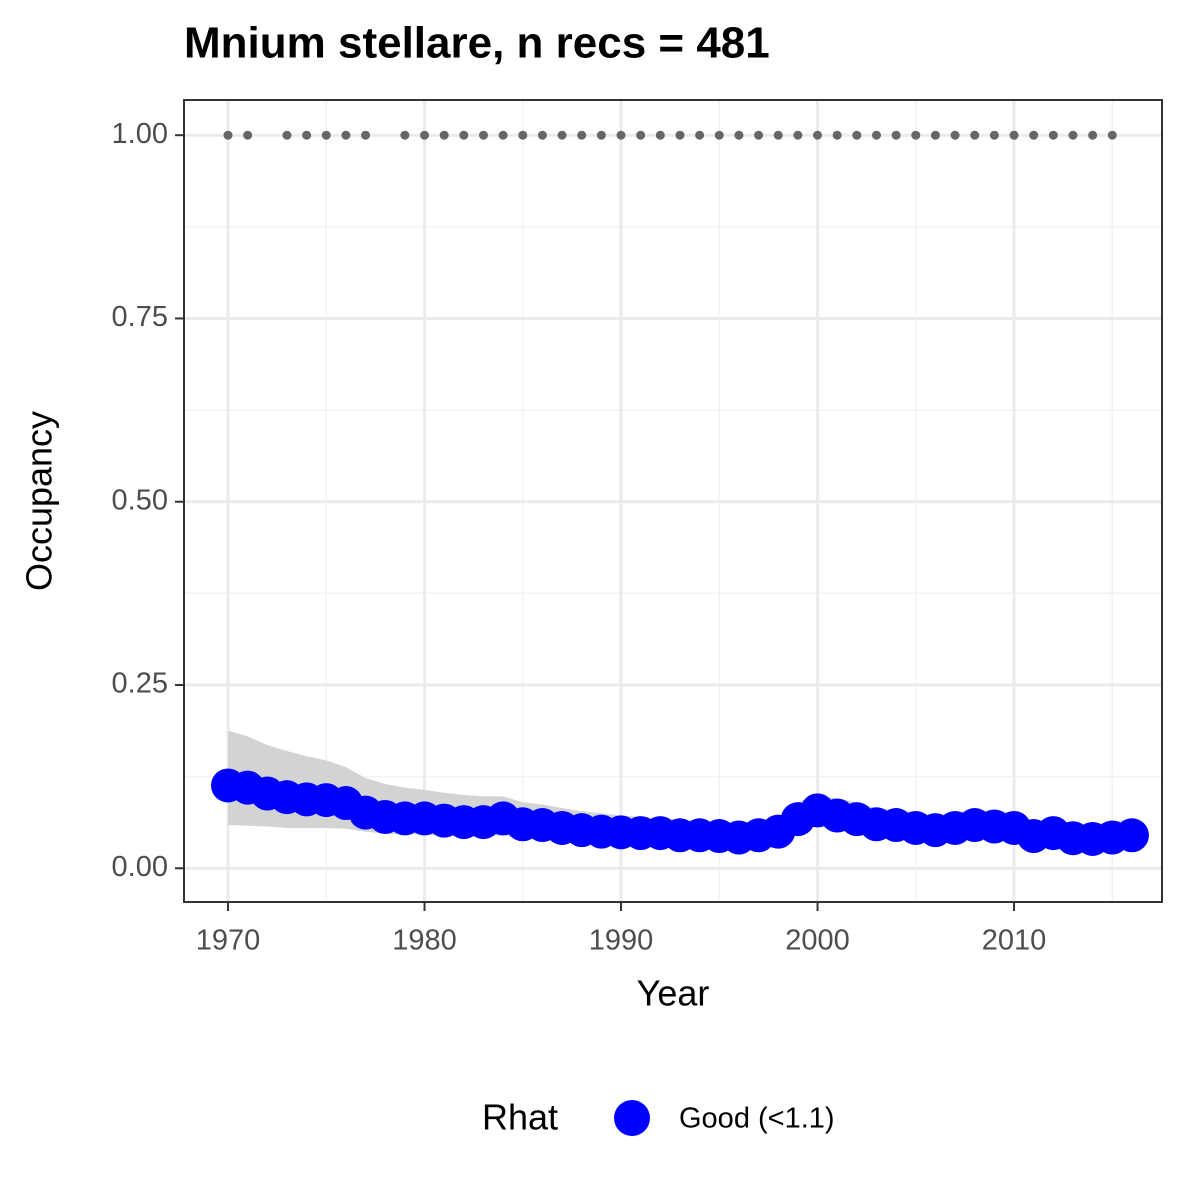  What do you see at coordinates (140, 684) in the screenshot?
I see `y-tick-label: 0.25` at bounding box center [140, 684].